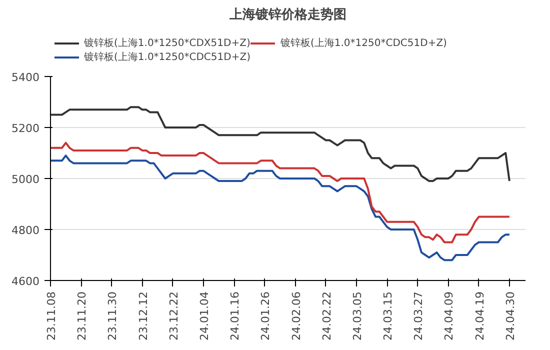 This screenshot has height=350, width=550. I want to click on x-tick-label: 24.03.15, so click(388, 316).